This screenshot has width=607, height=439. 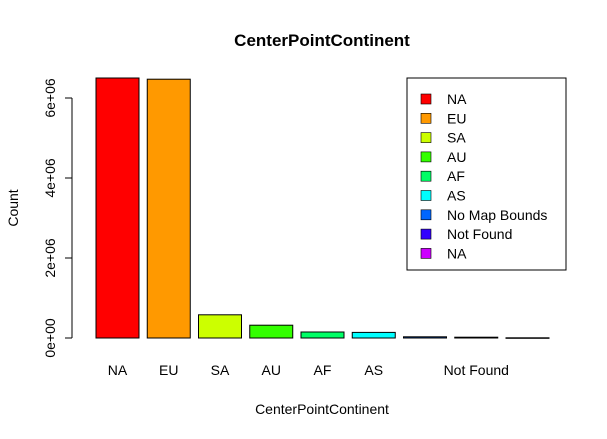 What do you see at coordinates (271, 370) in the screenshot?
I see `x-tick-label: AU` at bounding box center [271, 370].